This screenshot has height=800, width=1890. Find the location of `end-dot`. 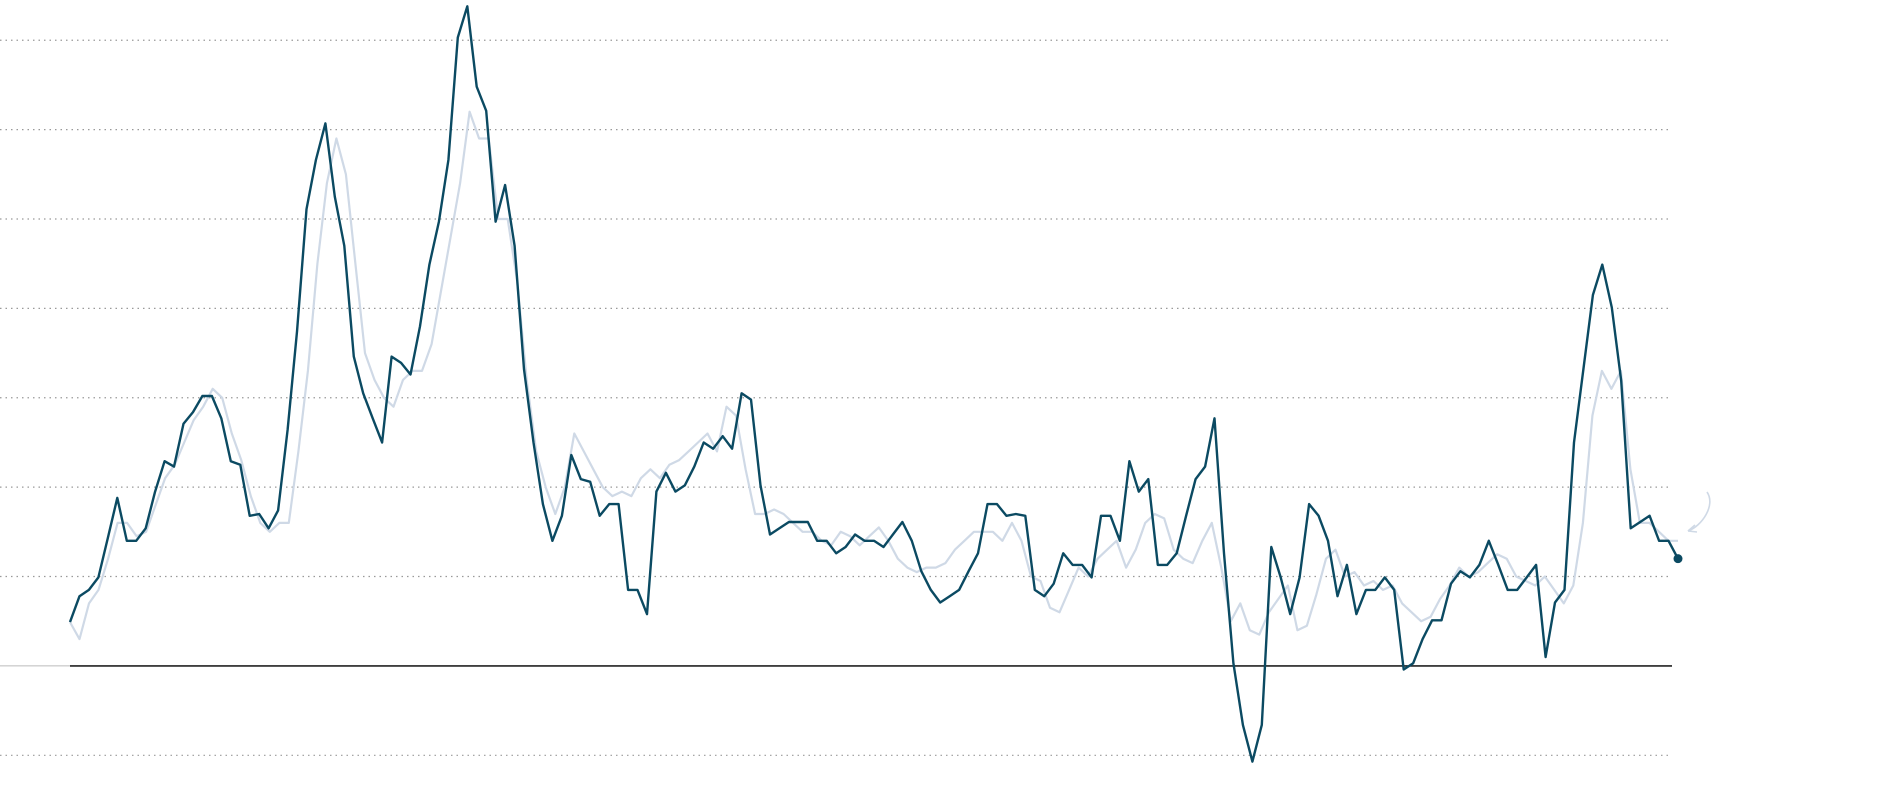

end-dot is located at coordinates (1678, 559).